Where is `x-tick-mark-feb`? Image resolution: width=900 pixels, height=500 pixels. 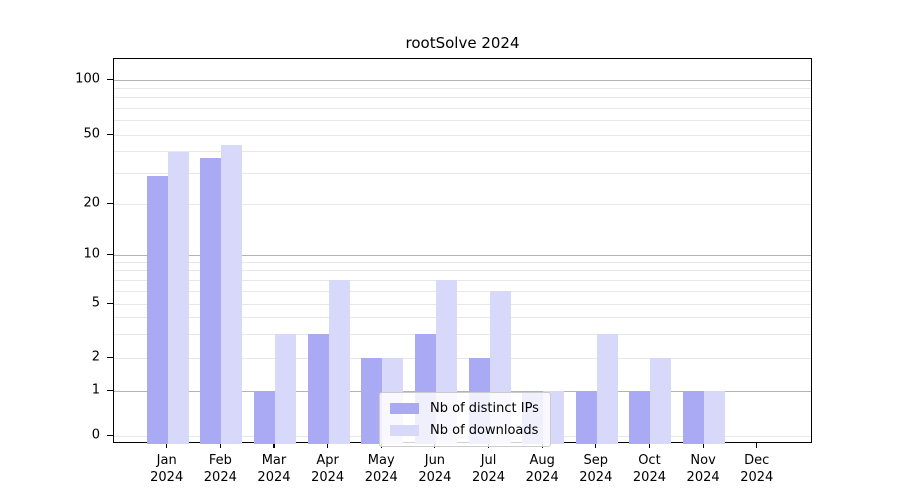 x-tick-mark-feb is located at coordinates (220, 445).